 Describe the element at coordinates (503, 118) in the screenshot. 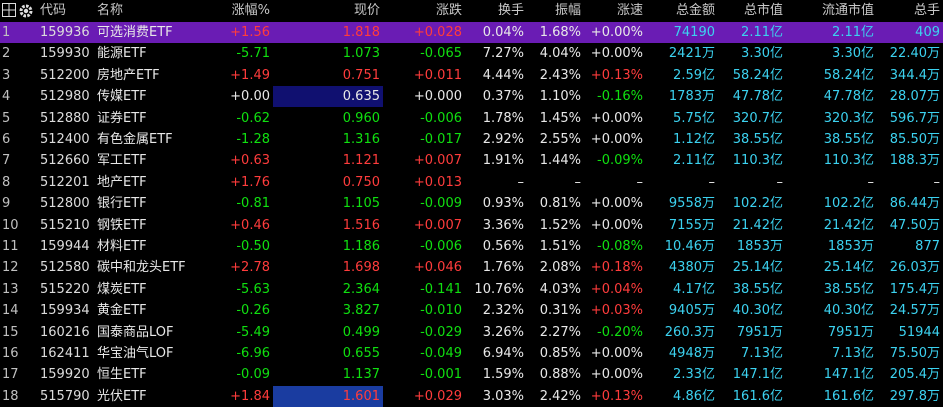

I see `turnover-cell: 1.78%` at that location.